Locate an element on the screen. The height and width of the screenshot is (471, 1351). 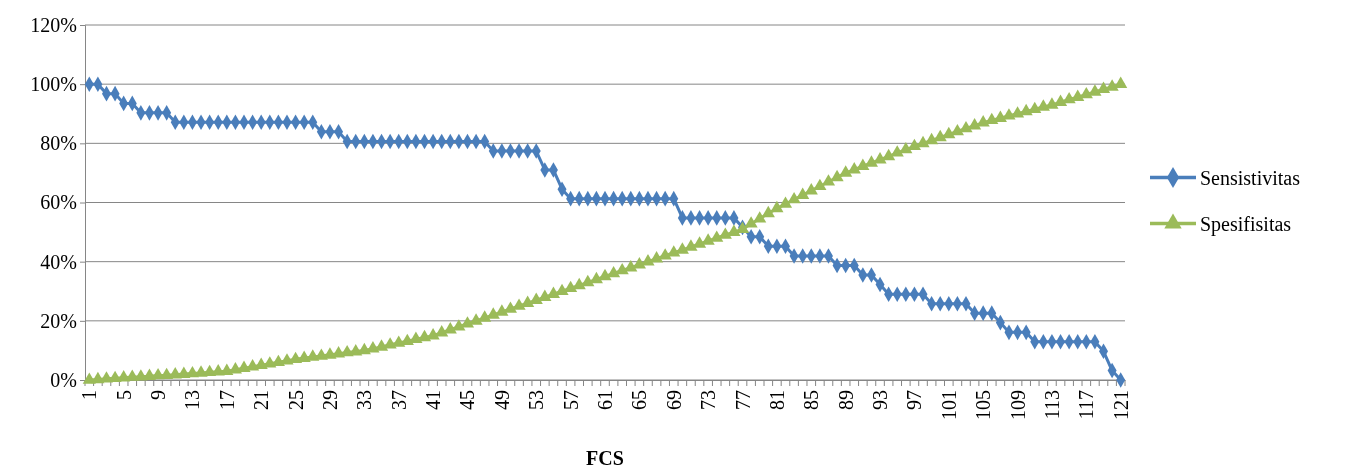
x-tick-label: 41 is located at coordinates (433, 400).